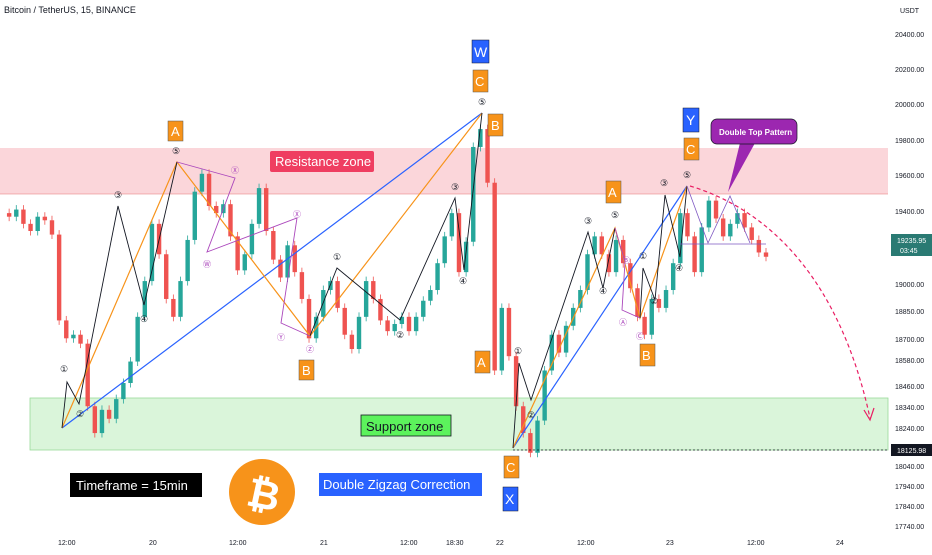  I want to click on support-zone-label-bg, so click(406, 425).